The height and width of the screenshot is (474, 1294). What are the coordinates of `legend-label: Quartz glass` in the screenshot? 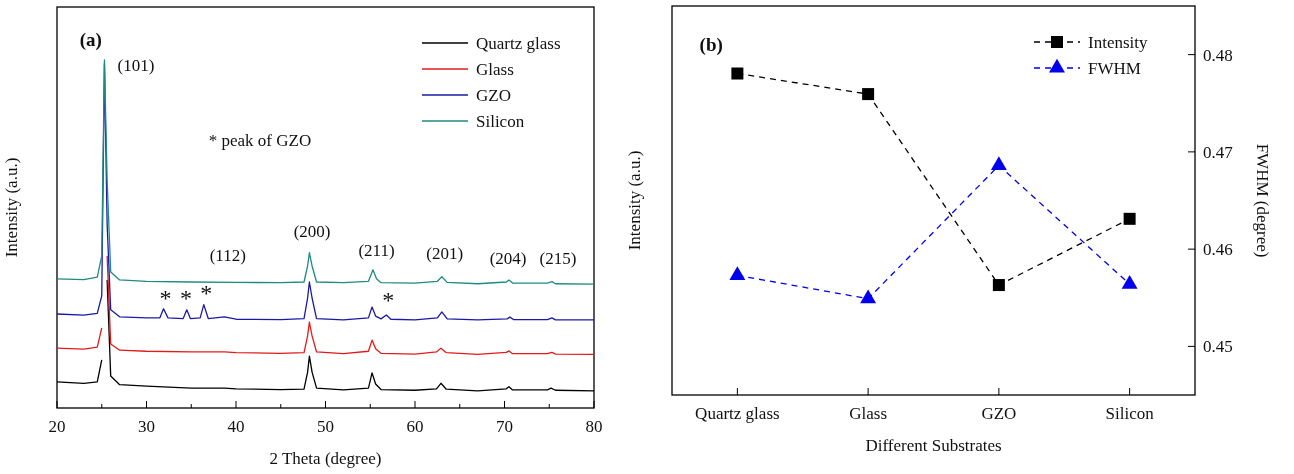 It's located at (518, 43).